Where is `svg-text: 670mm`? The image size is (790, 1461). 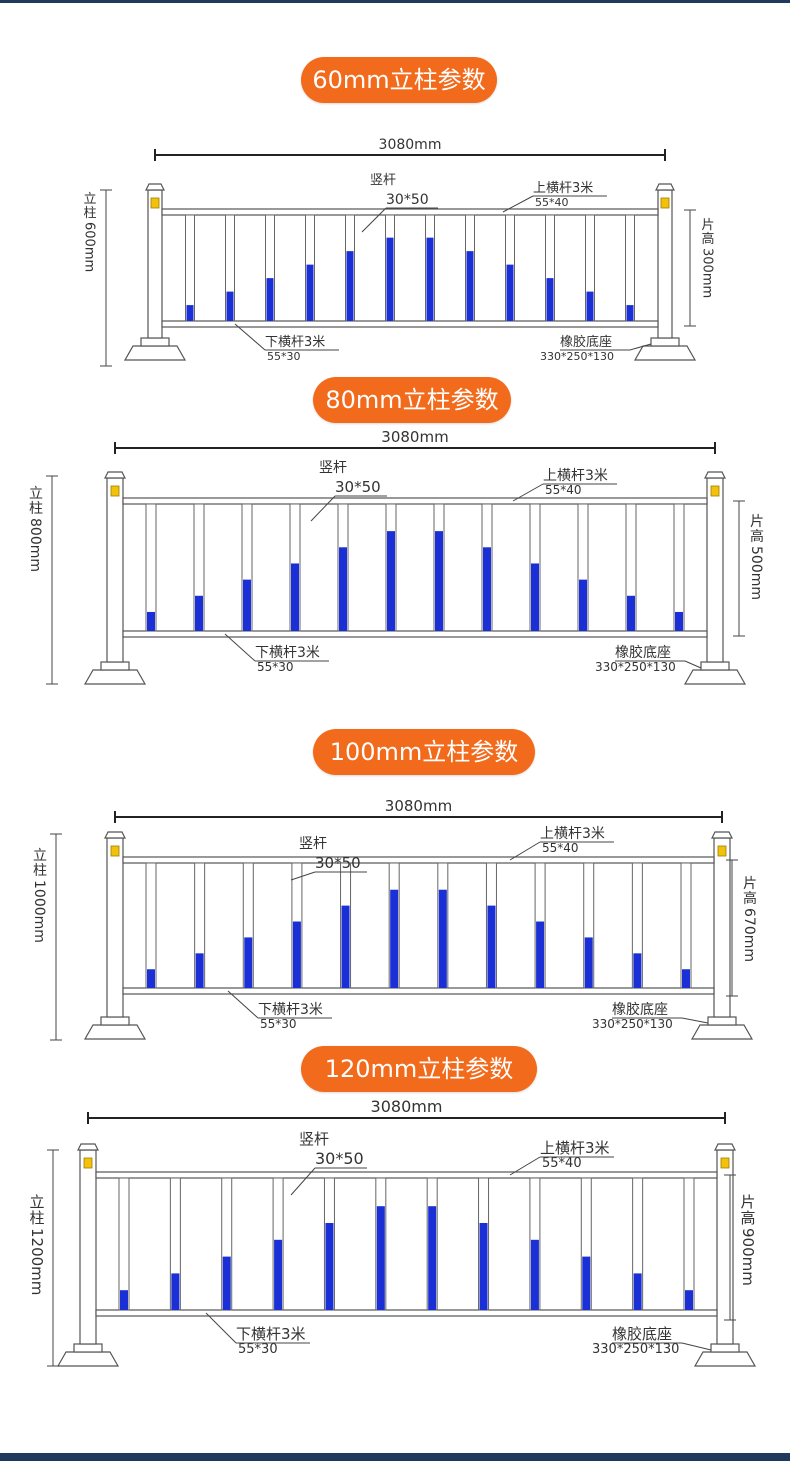 svg-text: 670mm is located at coordinates (749, 935).